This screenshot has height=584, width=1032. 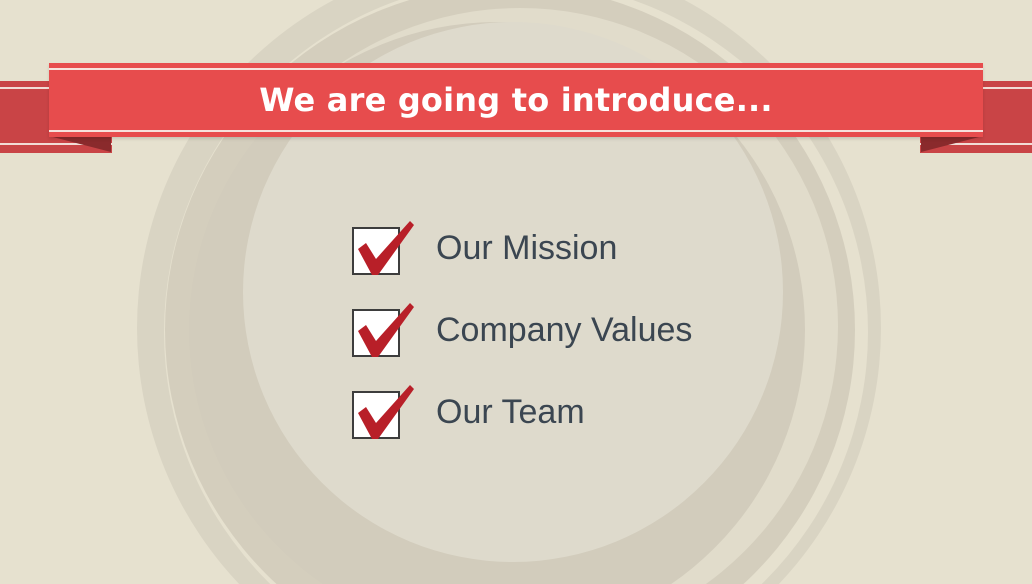 What do you see at coordinates (952, 144) in the screenshot?
I see `ribbon-fold-right` at bounding box center [952, 144].